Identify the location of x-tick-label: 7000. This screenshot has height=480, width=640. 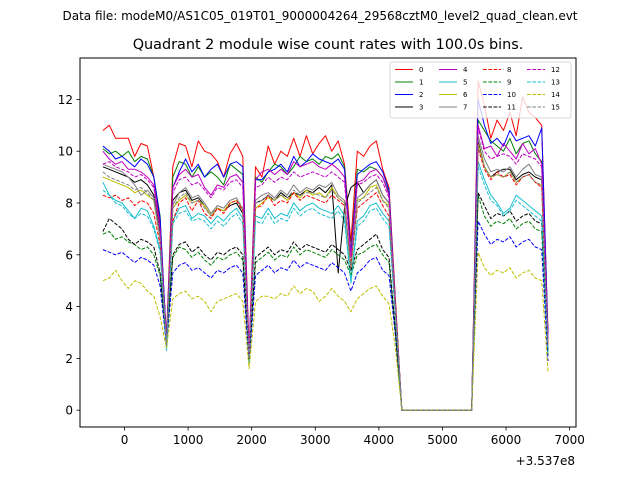
(569, 440).